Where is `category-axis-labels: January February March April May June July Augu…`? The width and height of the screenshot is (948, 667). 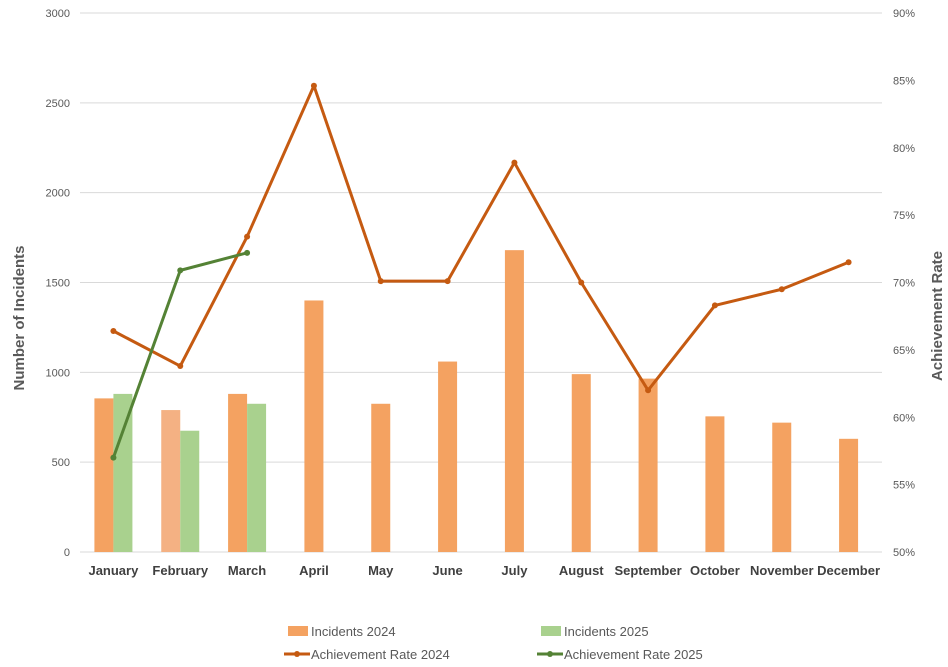 category-axis-labels: January February March April May June July Augu… is located at coordinates (484, 570).